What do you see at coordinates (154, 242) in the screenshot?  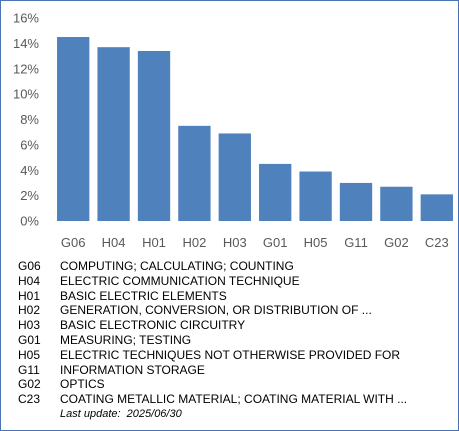 I see `x-tick-label: H01` at bounding box center [154, 242].